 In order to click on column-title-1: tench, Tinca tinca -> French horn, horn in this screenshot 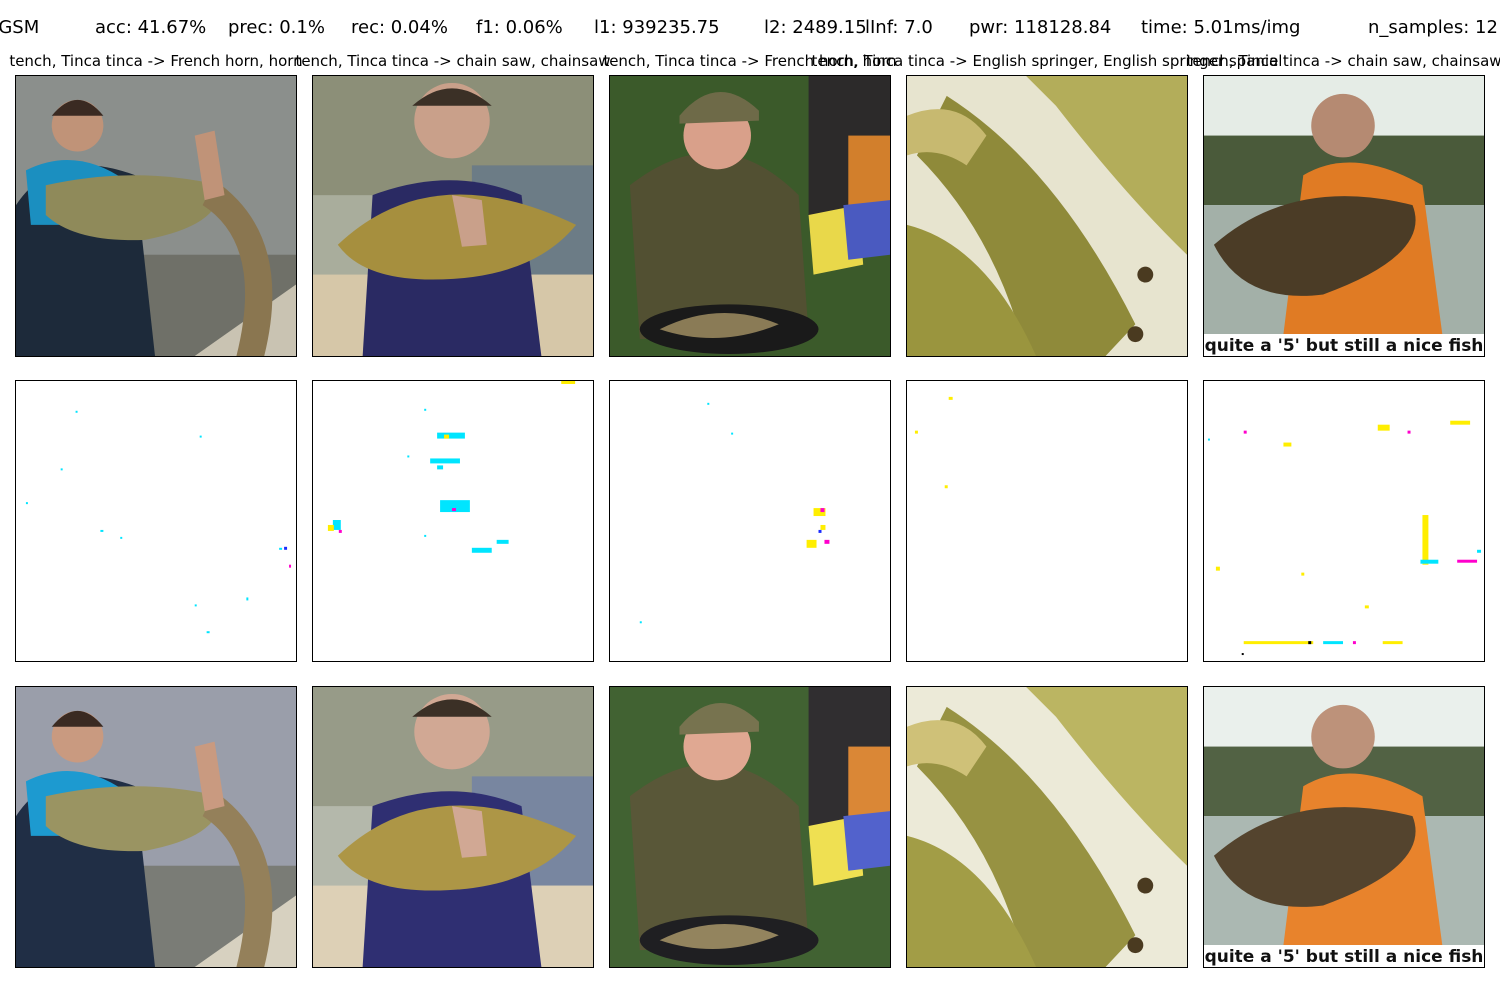, I will do `click(156, 61)`.